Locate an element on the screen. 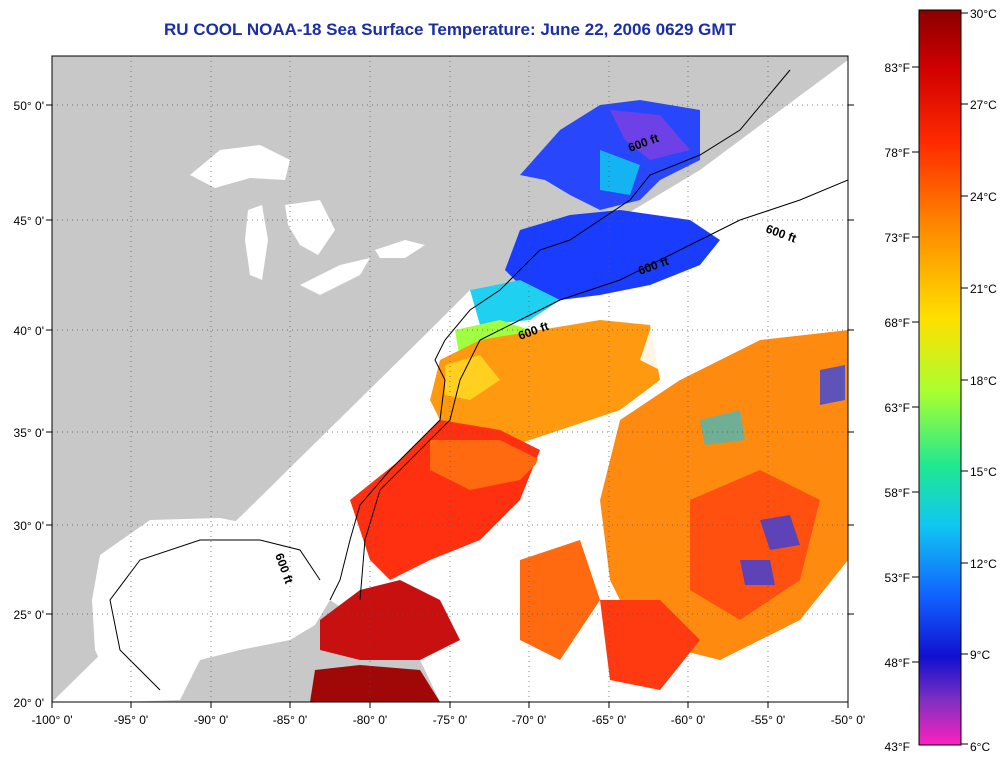  colorbar-fahrenheit: 58°F is located at coordinates (897, 493).